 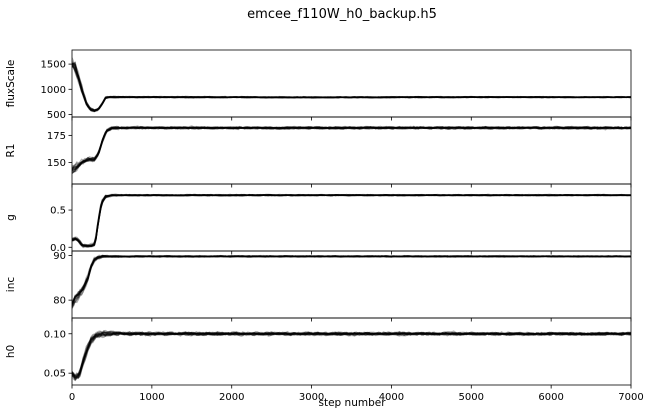 I want to click on walker-traces-h0, so click(x=351, y=355).